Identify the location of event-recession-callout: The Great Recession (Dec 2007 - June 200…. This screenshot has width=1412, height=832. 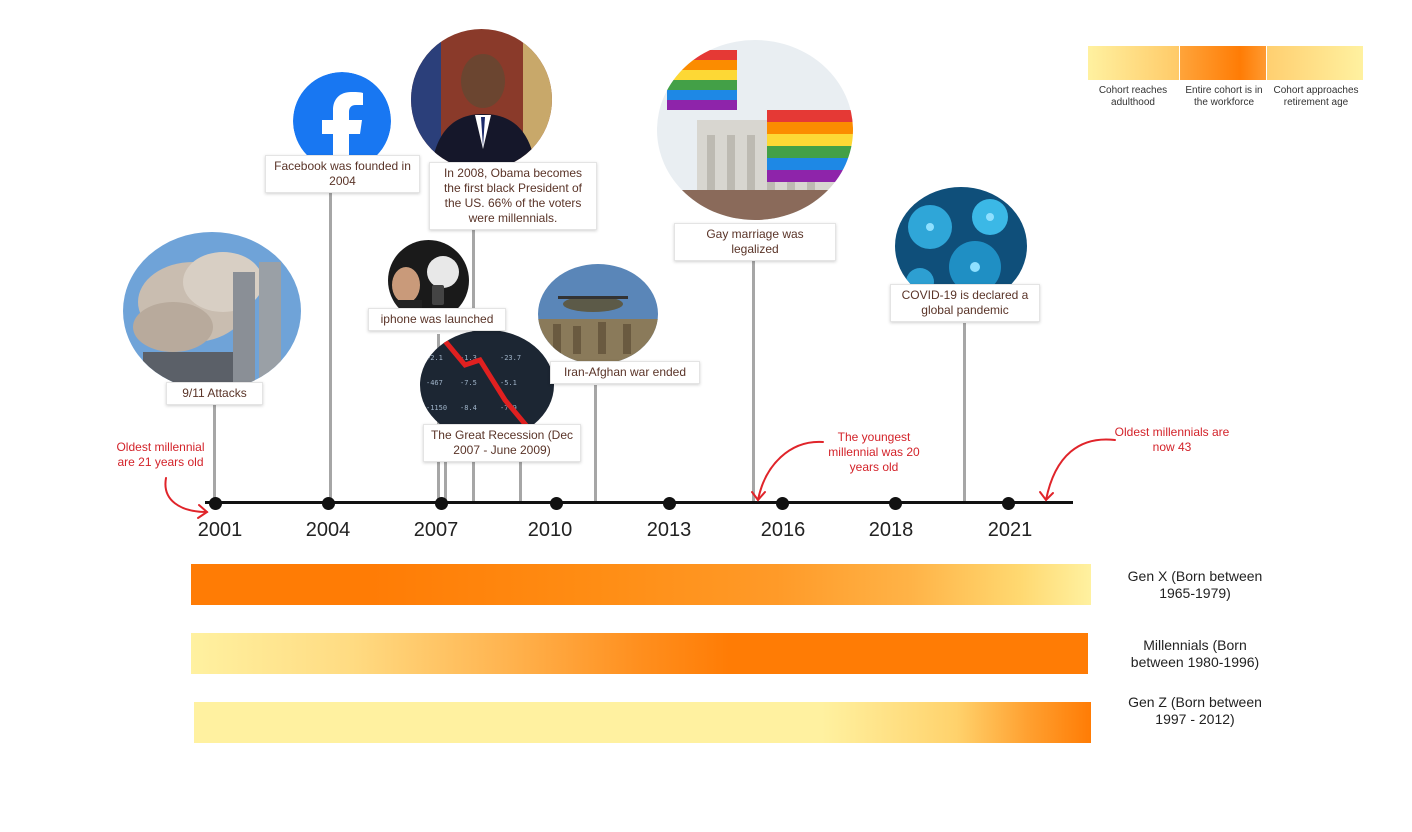
(502, 443).